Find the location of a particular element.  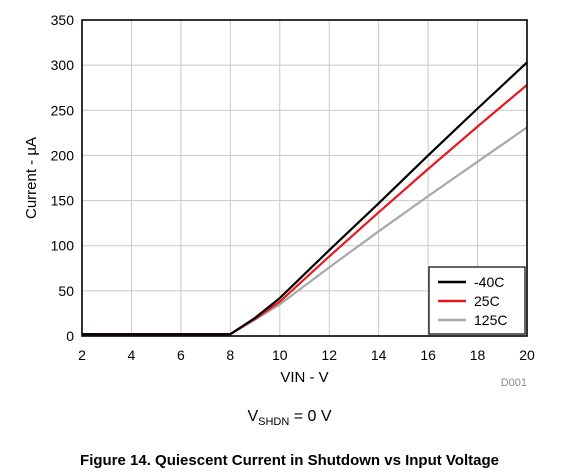

x-tick-label: 20 is located at coordinates (527, 355).